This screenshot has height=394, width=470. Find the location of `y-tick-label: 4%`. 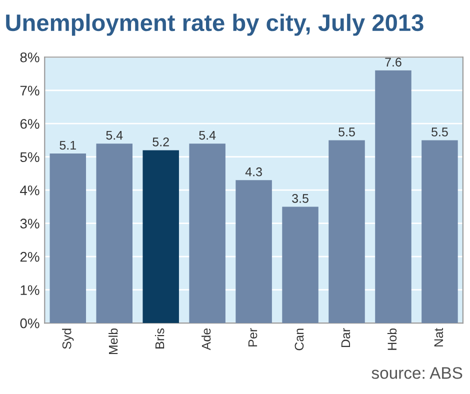

y-tick-label: 4% is located at coordinates (30, 191).